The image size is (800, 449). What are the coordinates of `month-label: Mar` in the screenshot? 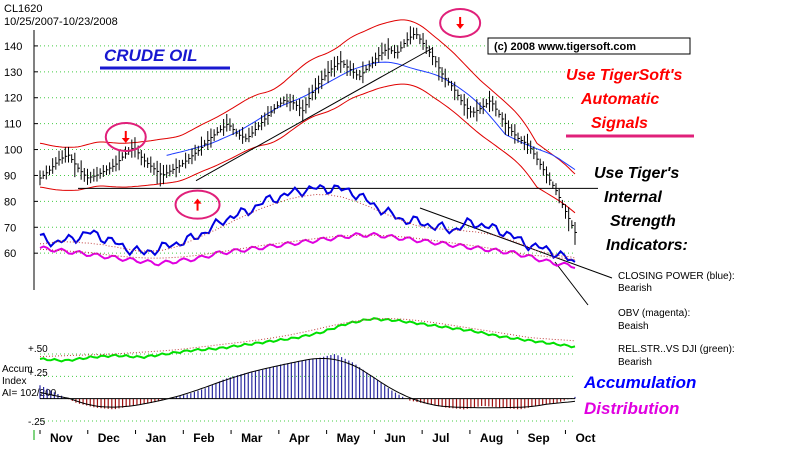 It's located at (252, 438).